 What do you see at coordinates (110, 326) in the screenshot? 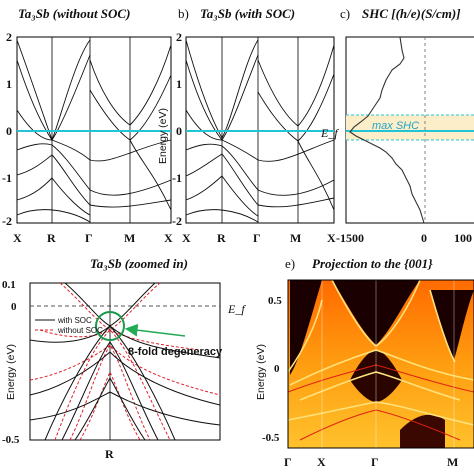
I see `panel-d-degeneracy-circle` at bounding box center [110, 326].